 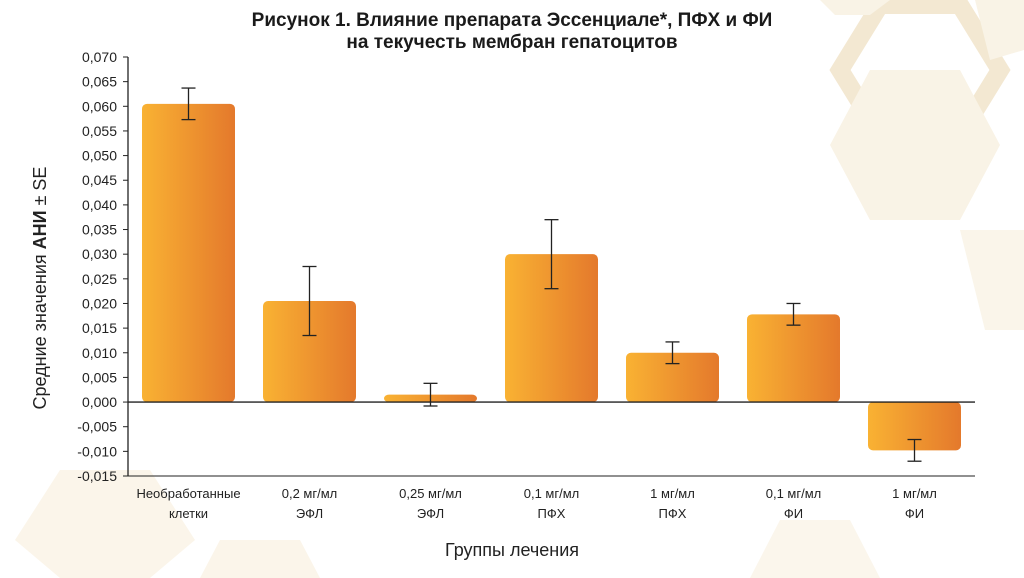 I want to click on y-tick-label: 0,065, so click(x=99, y=82).